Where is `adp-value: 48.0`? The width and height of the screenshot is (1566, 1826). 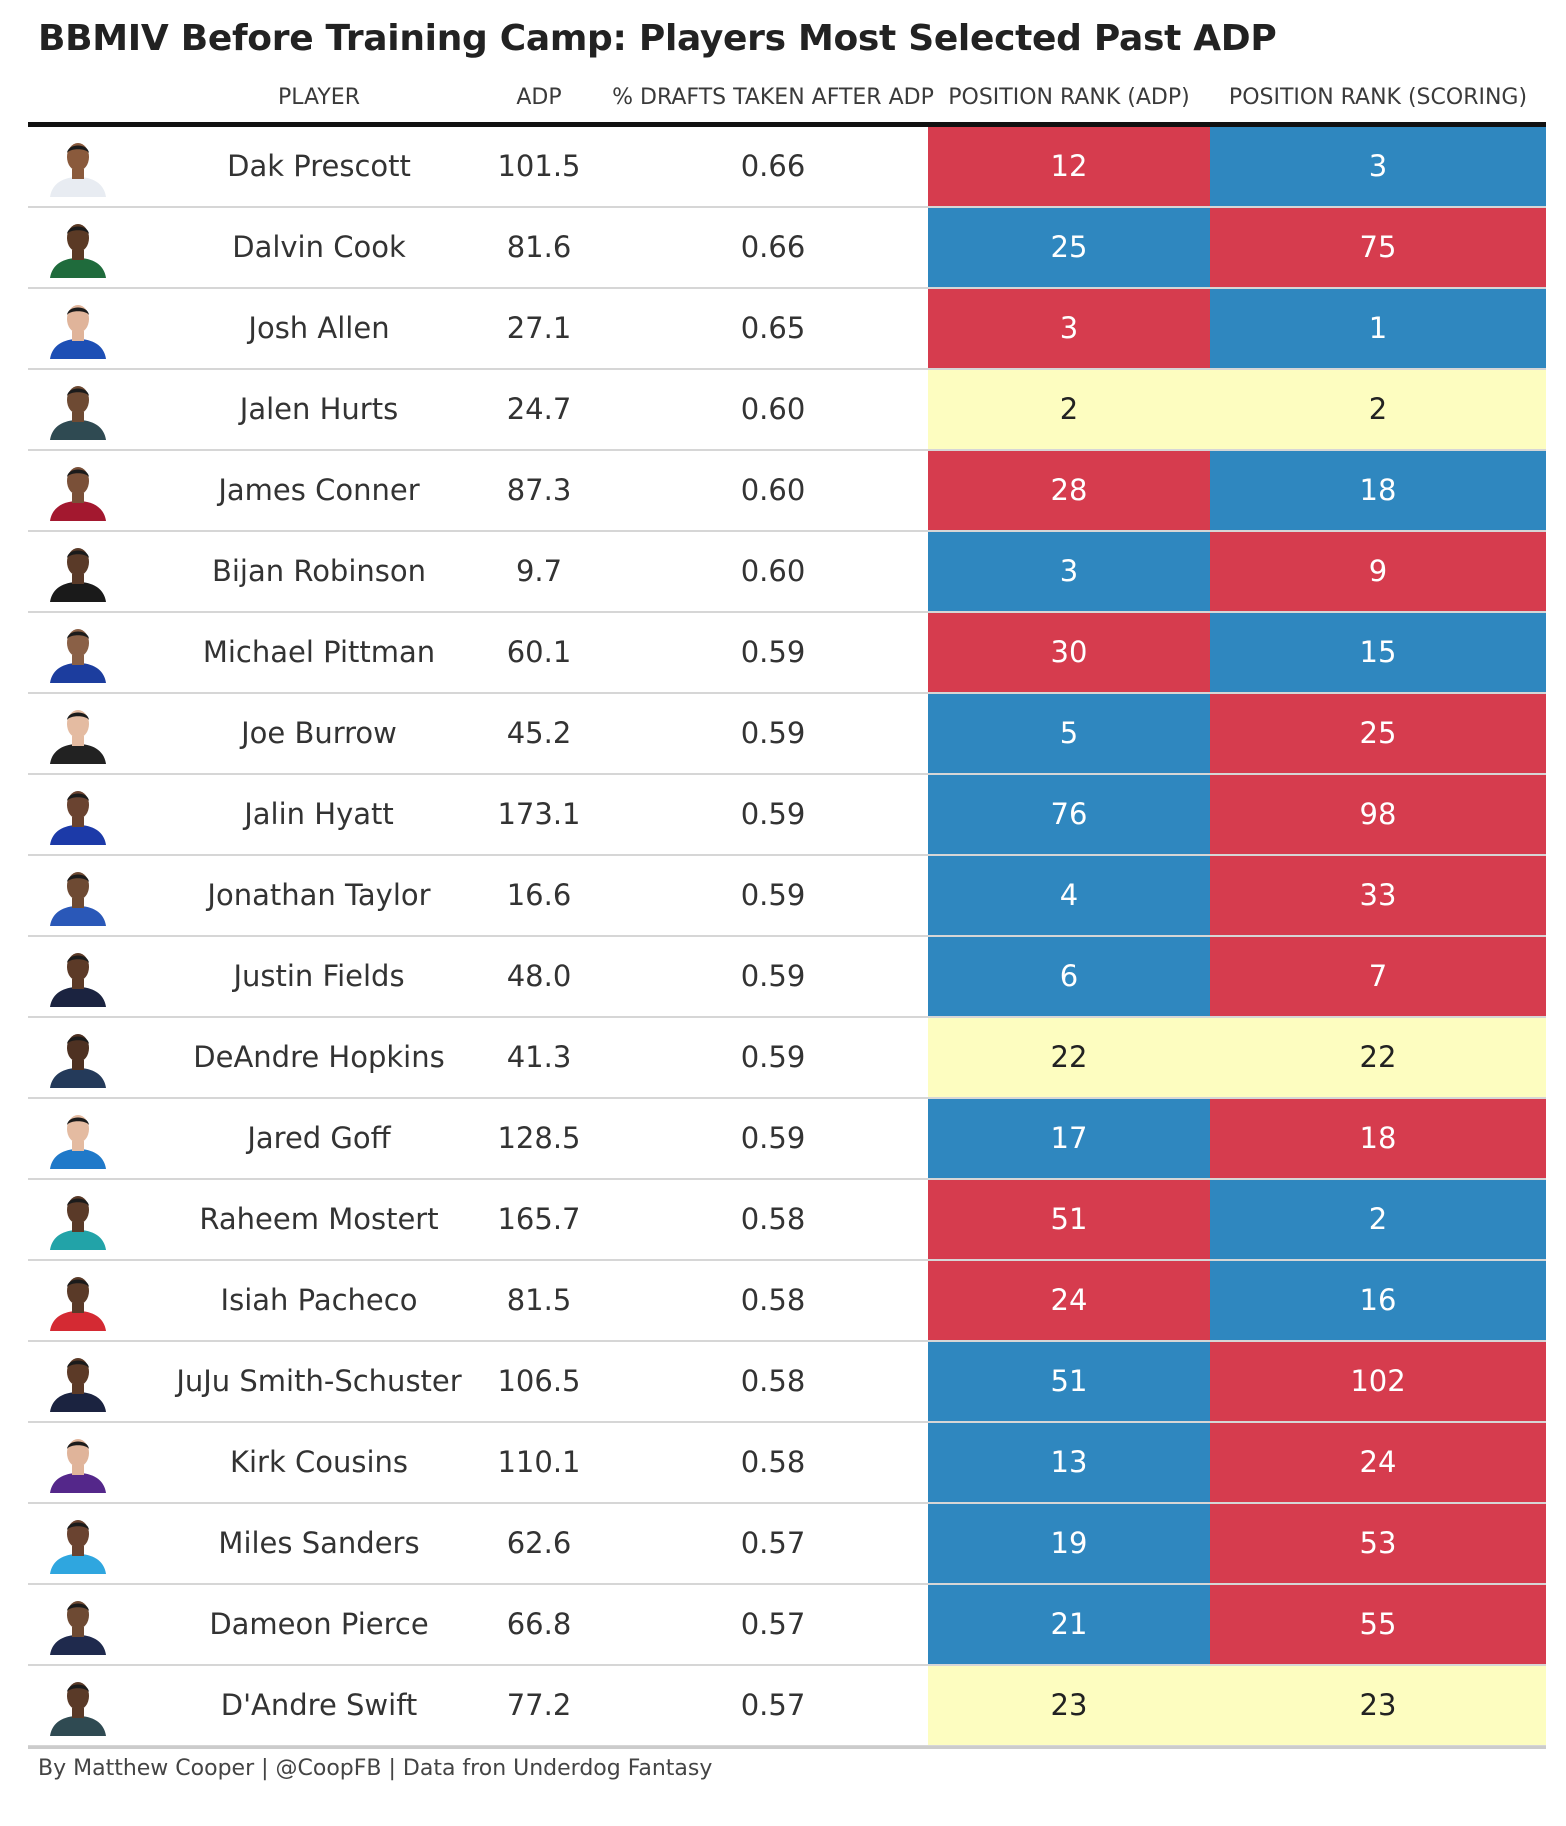
adp-value: 48.0 is located at coordinates (539, 976).